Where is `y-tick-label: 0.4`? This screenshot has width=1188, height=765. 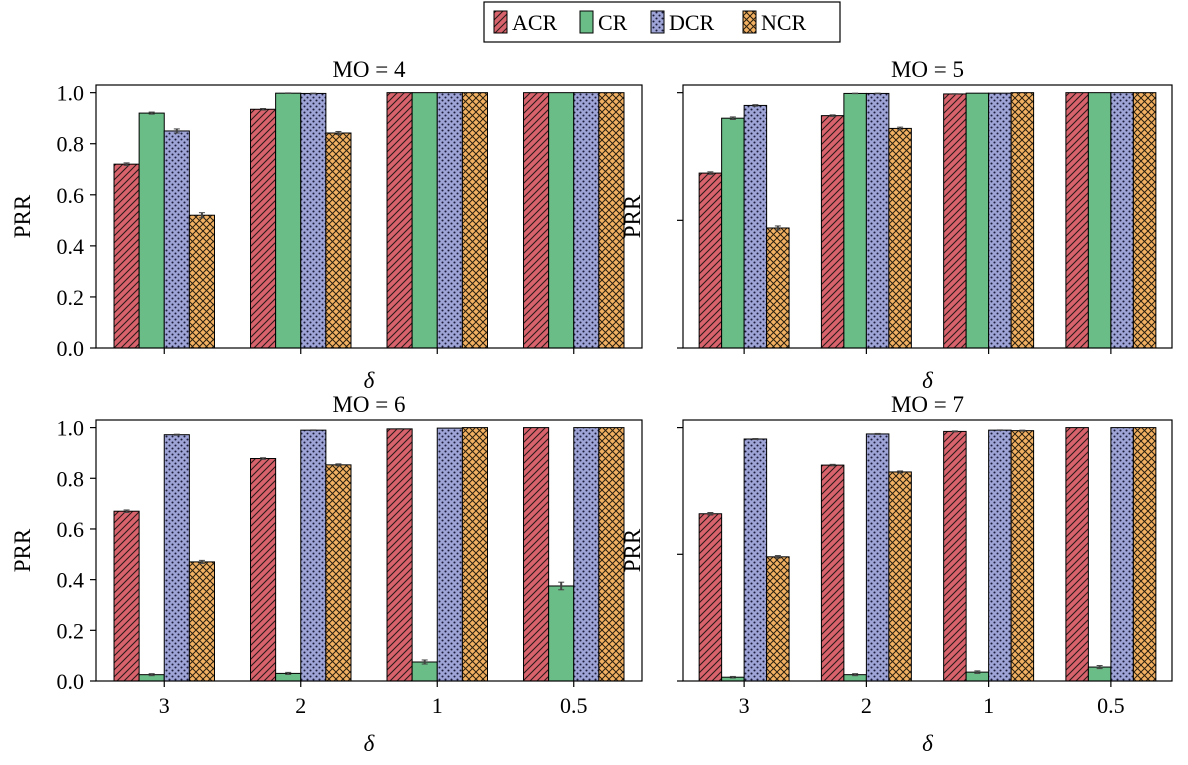
y-tick-label: 0.4 is located at coordinates (71, 246).